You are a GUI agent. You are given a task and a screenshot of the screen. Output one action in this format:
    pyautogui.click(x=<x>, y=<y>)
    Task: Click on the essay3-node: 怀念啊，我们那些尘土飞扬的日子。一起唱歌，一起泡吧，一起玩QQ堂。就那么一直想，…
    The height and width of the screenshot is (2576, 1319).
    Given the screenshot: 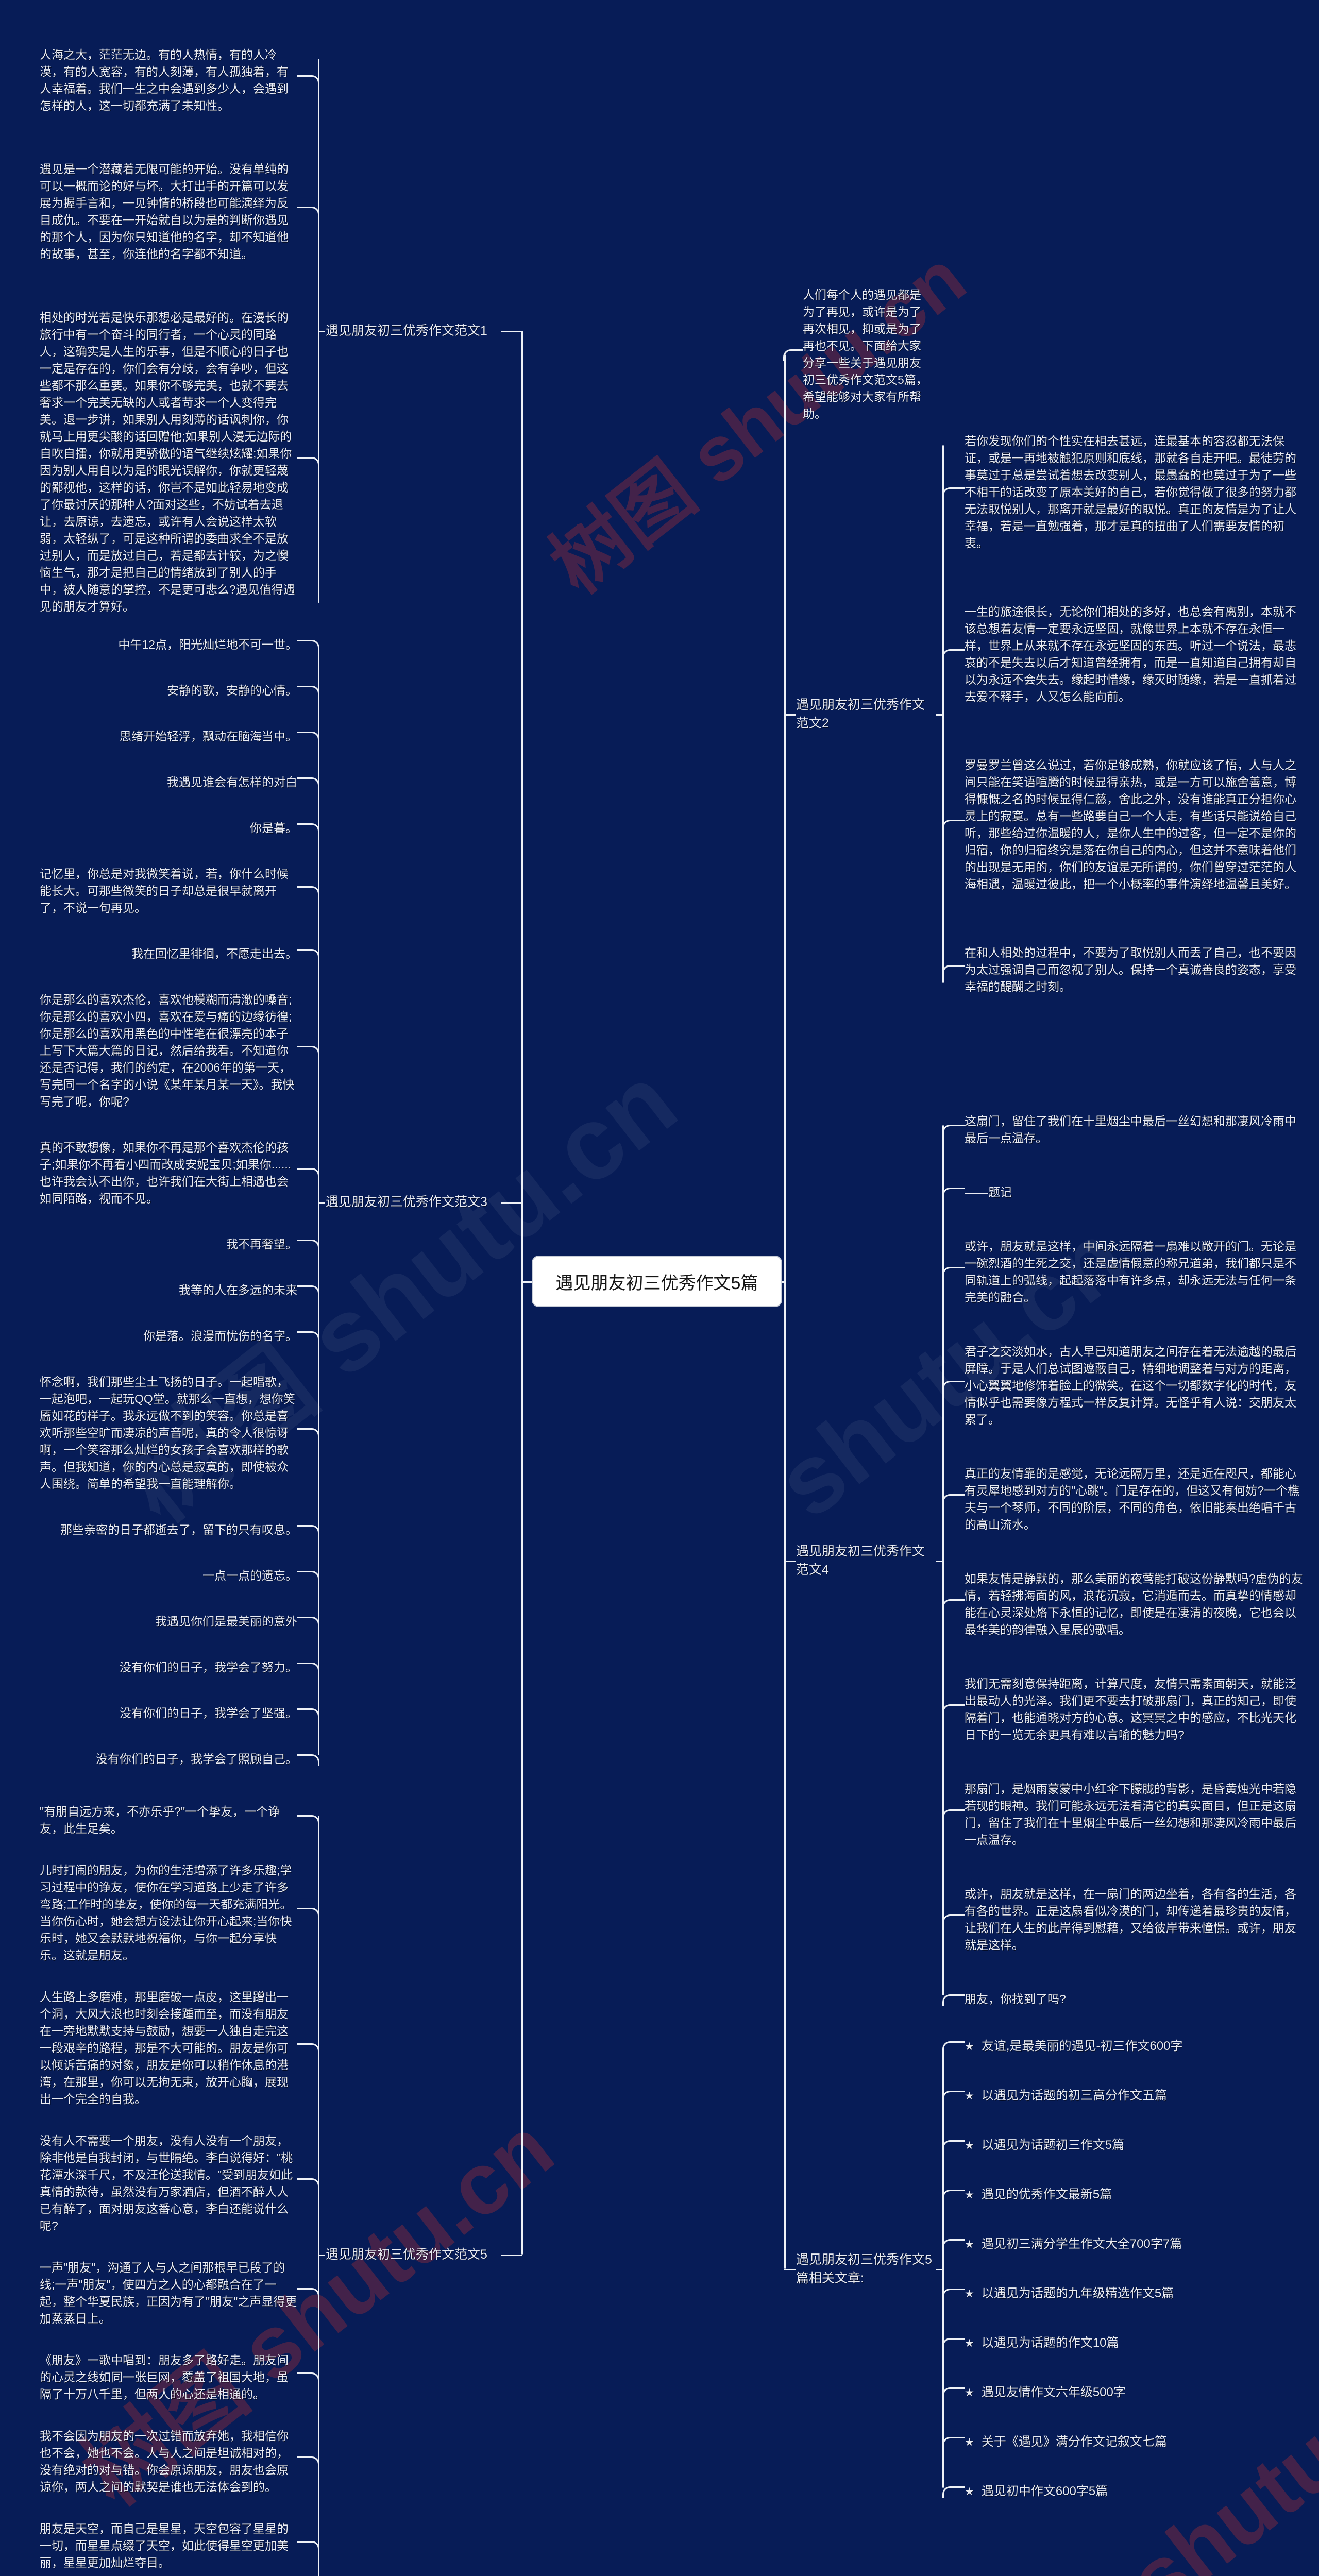 What is the action you would take?
    pyautogui.click(x=179, y=1433)
    